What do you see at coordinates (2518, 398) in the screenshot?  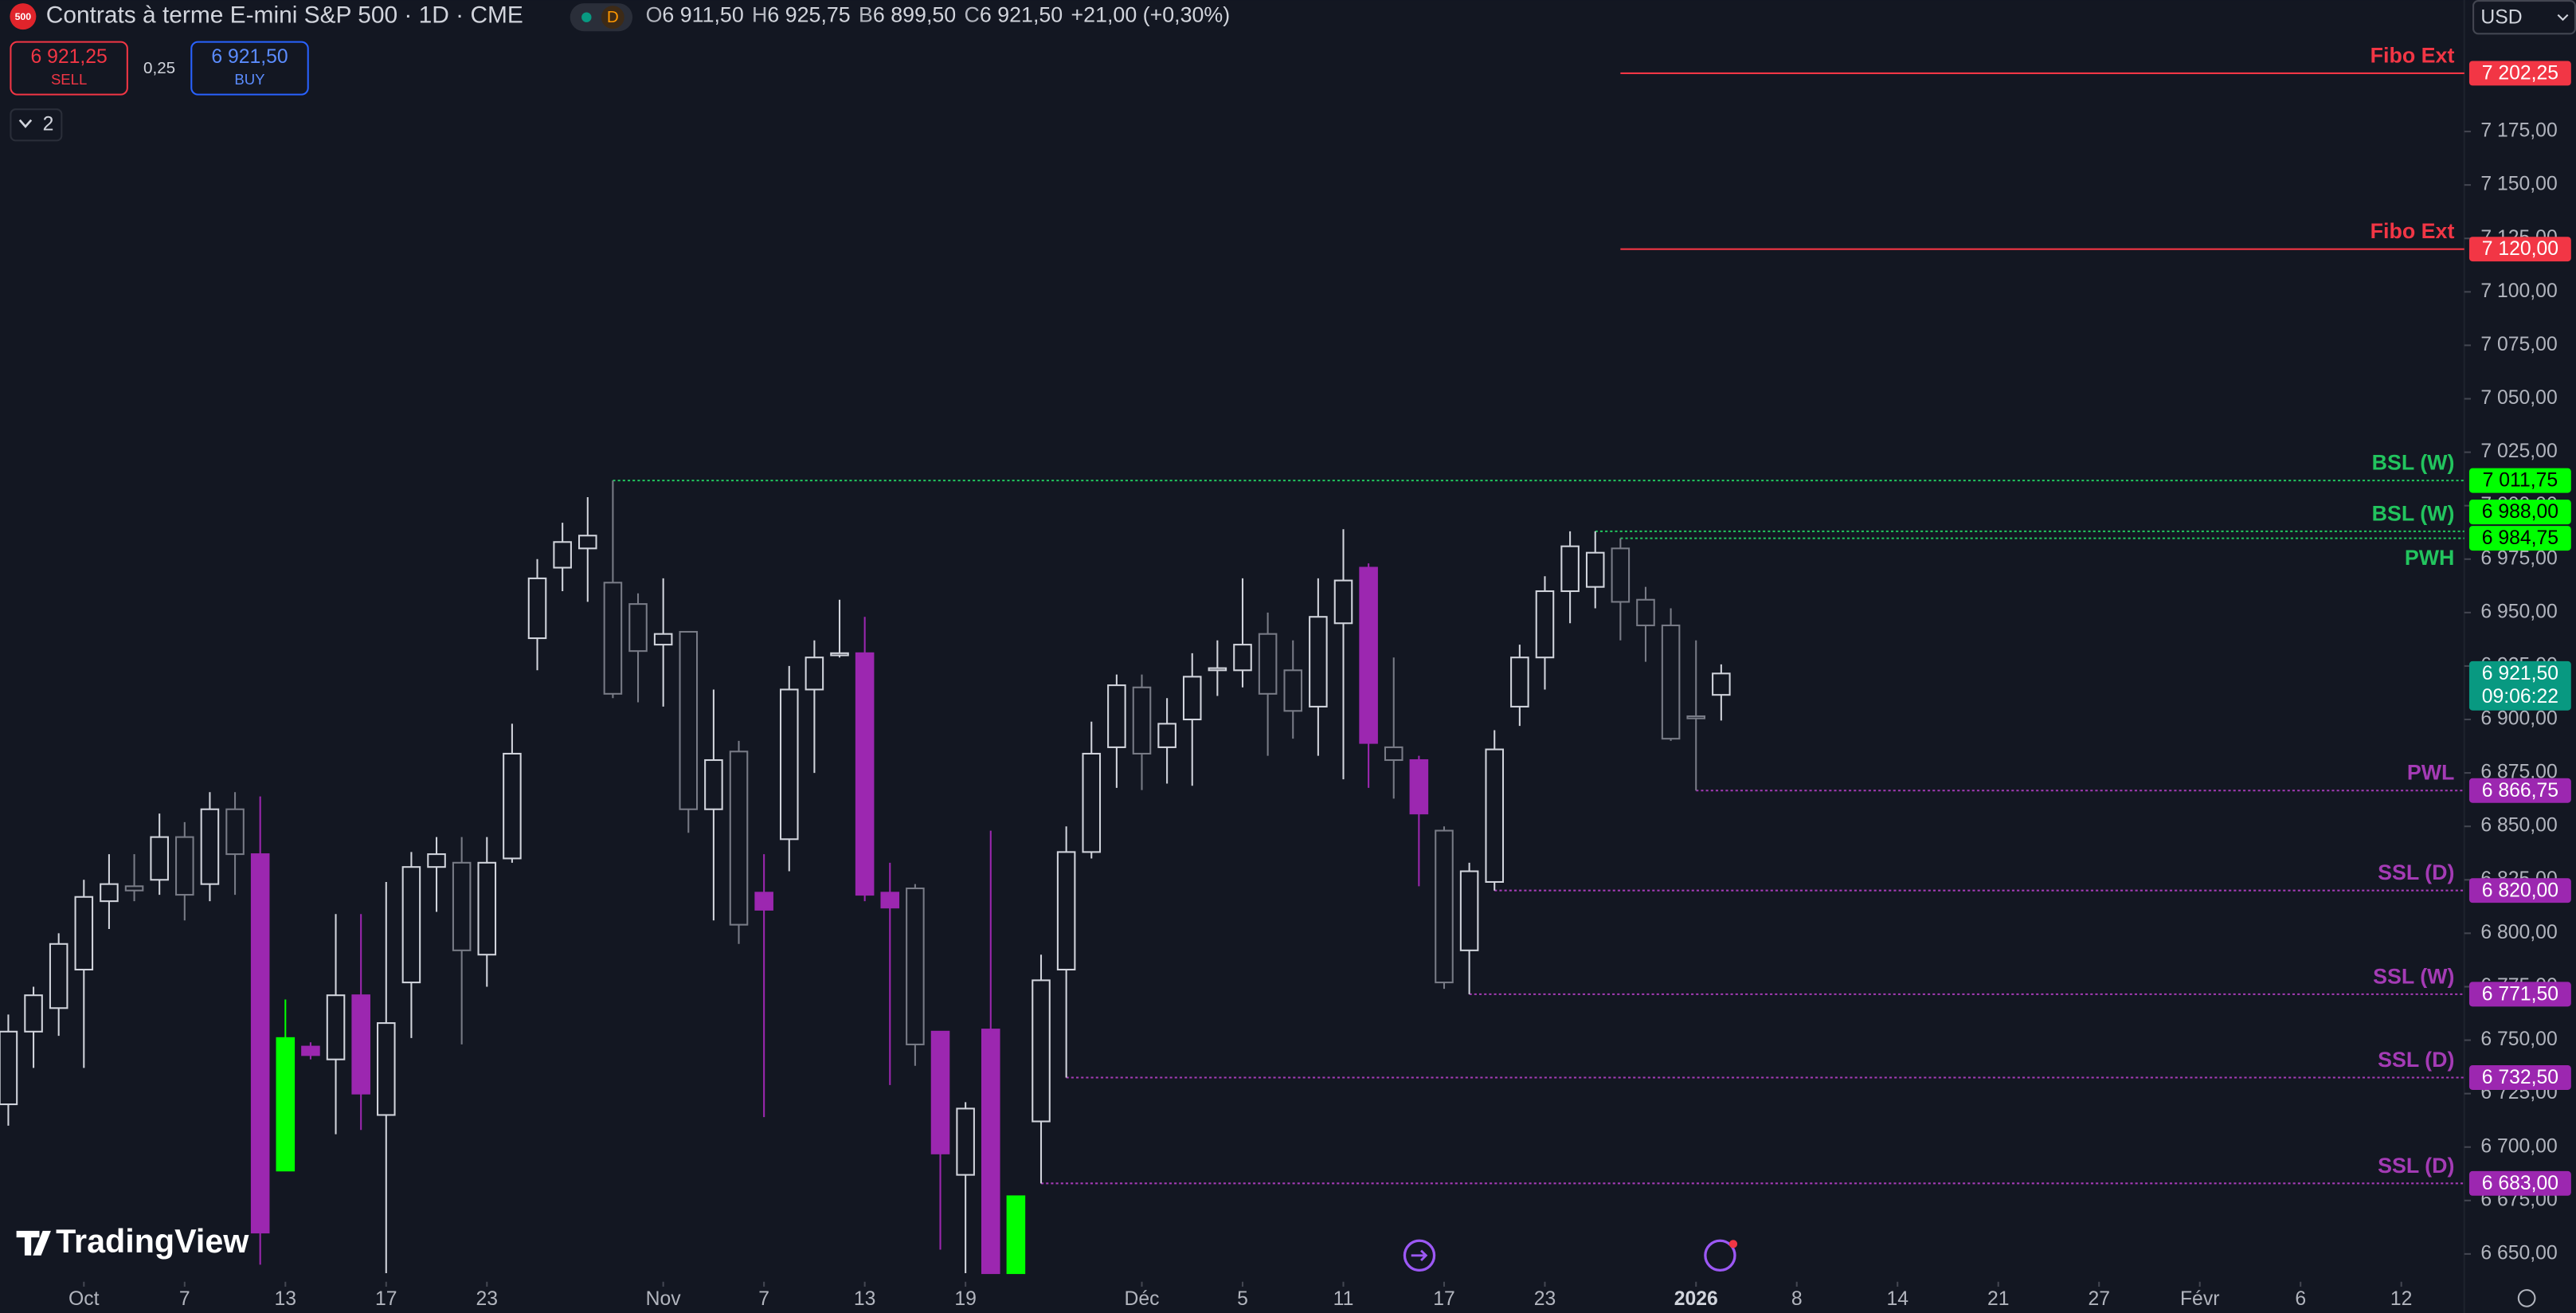 I see `y-tick-label: 7 050,00` at bounding box center [2518, 398].